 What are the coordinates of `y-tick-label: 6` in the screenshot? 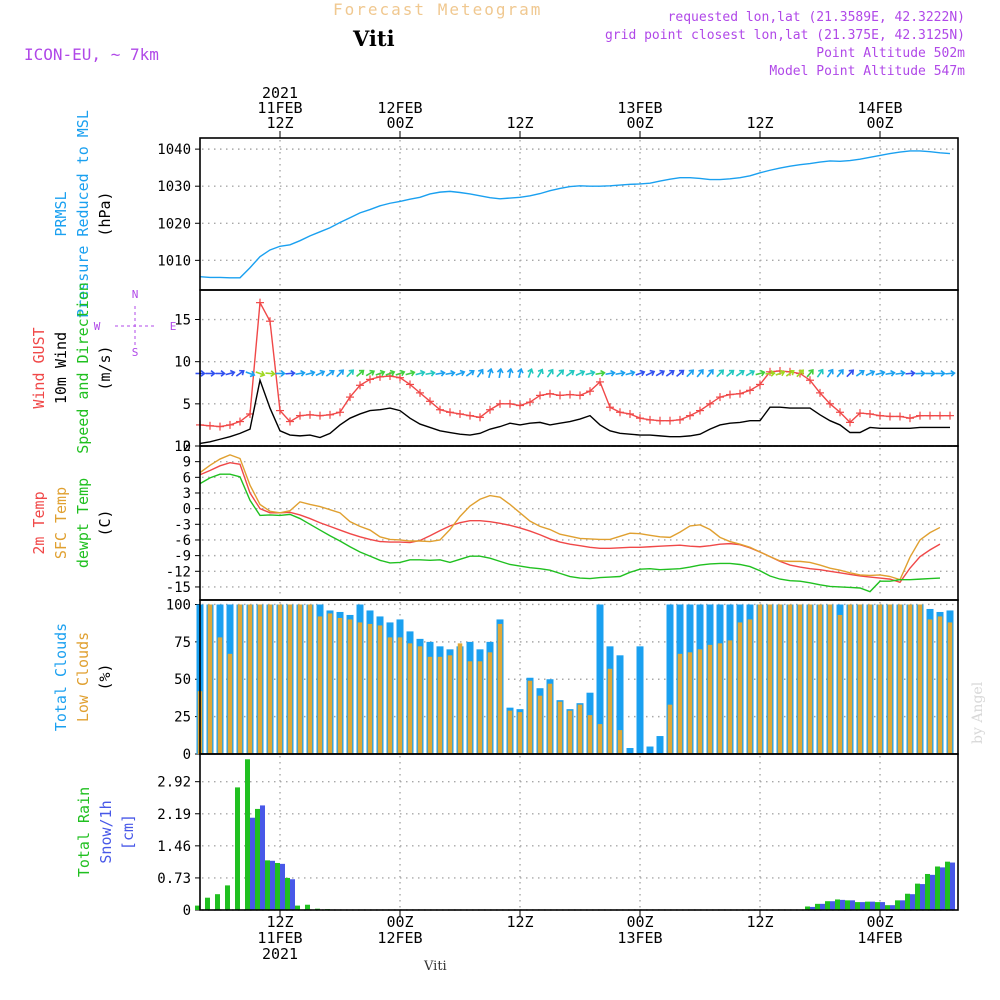 It's located at (187, 478).